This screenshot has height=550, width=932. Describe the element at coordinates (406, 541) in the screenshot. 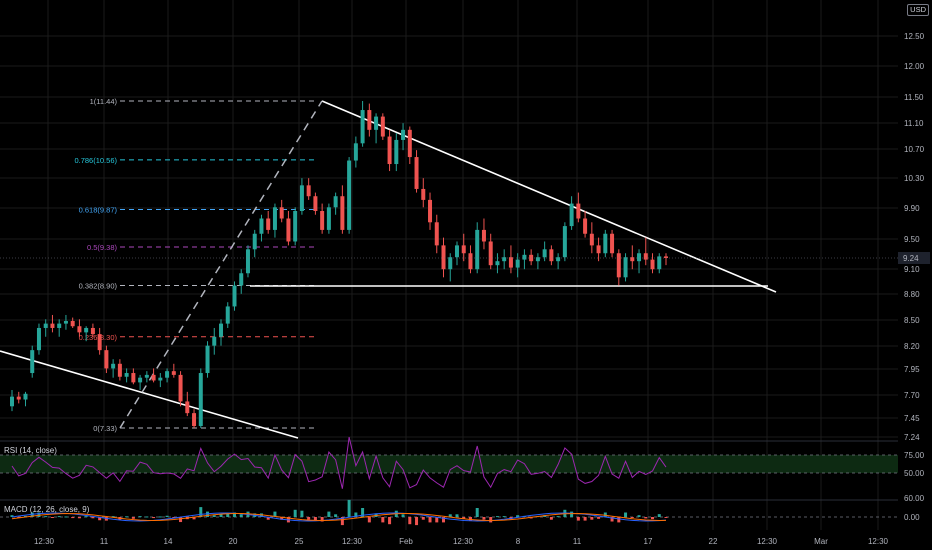

I see `time-tick-label: Feb` at that location.